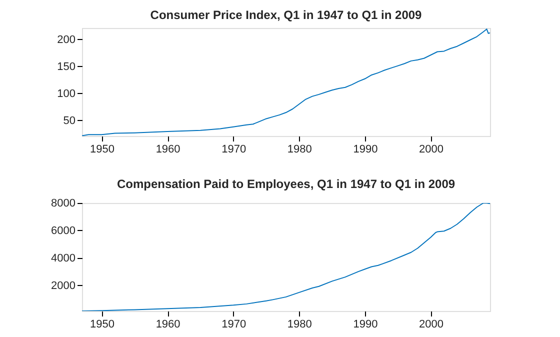 Image resolution: width=560 pixels, height=337 pixels. Describe the element at coordinates (66, 94) in the screenshot. I see `y-tick-label: 100` at that location.